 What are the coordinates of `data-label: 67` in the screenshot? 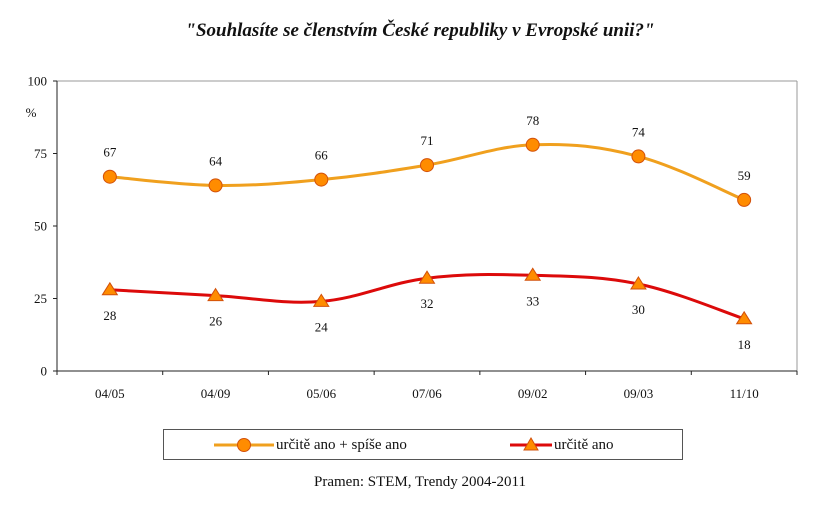 It's located at (110, 152).